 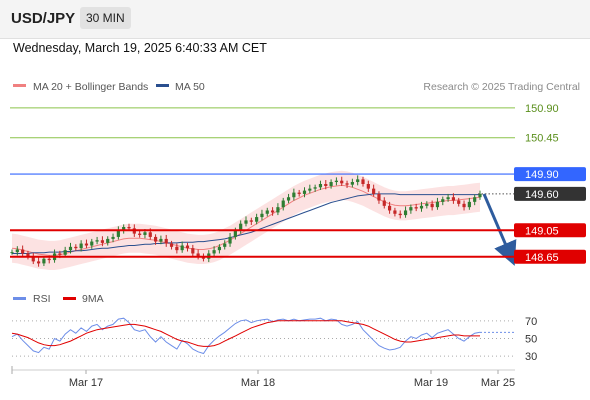 What do you see at coordinates (531, 340) in the screenshot?
I see `rsi-tick-label: 50` at bounding box center [531, 340].